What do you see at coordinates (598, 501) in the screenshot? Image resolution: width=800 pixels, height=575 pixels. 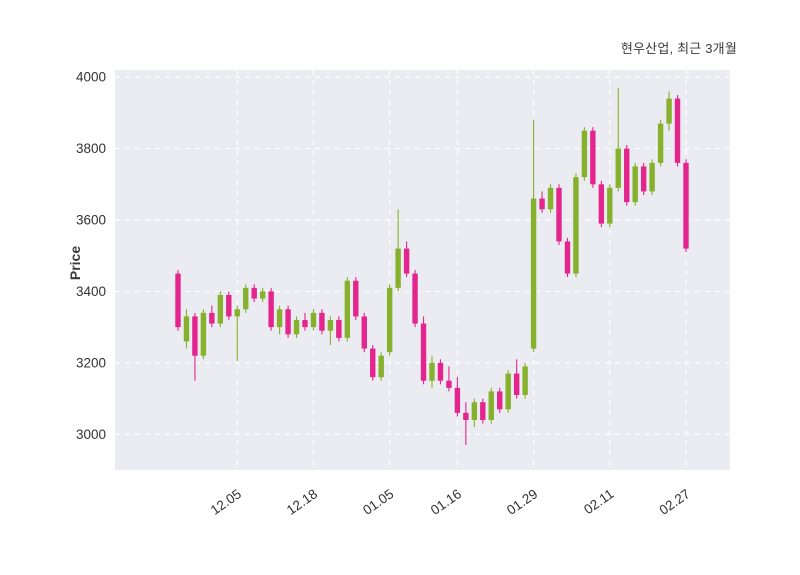 I see `x-tick-label: 02.11` at bounding box center [598, 501].